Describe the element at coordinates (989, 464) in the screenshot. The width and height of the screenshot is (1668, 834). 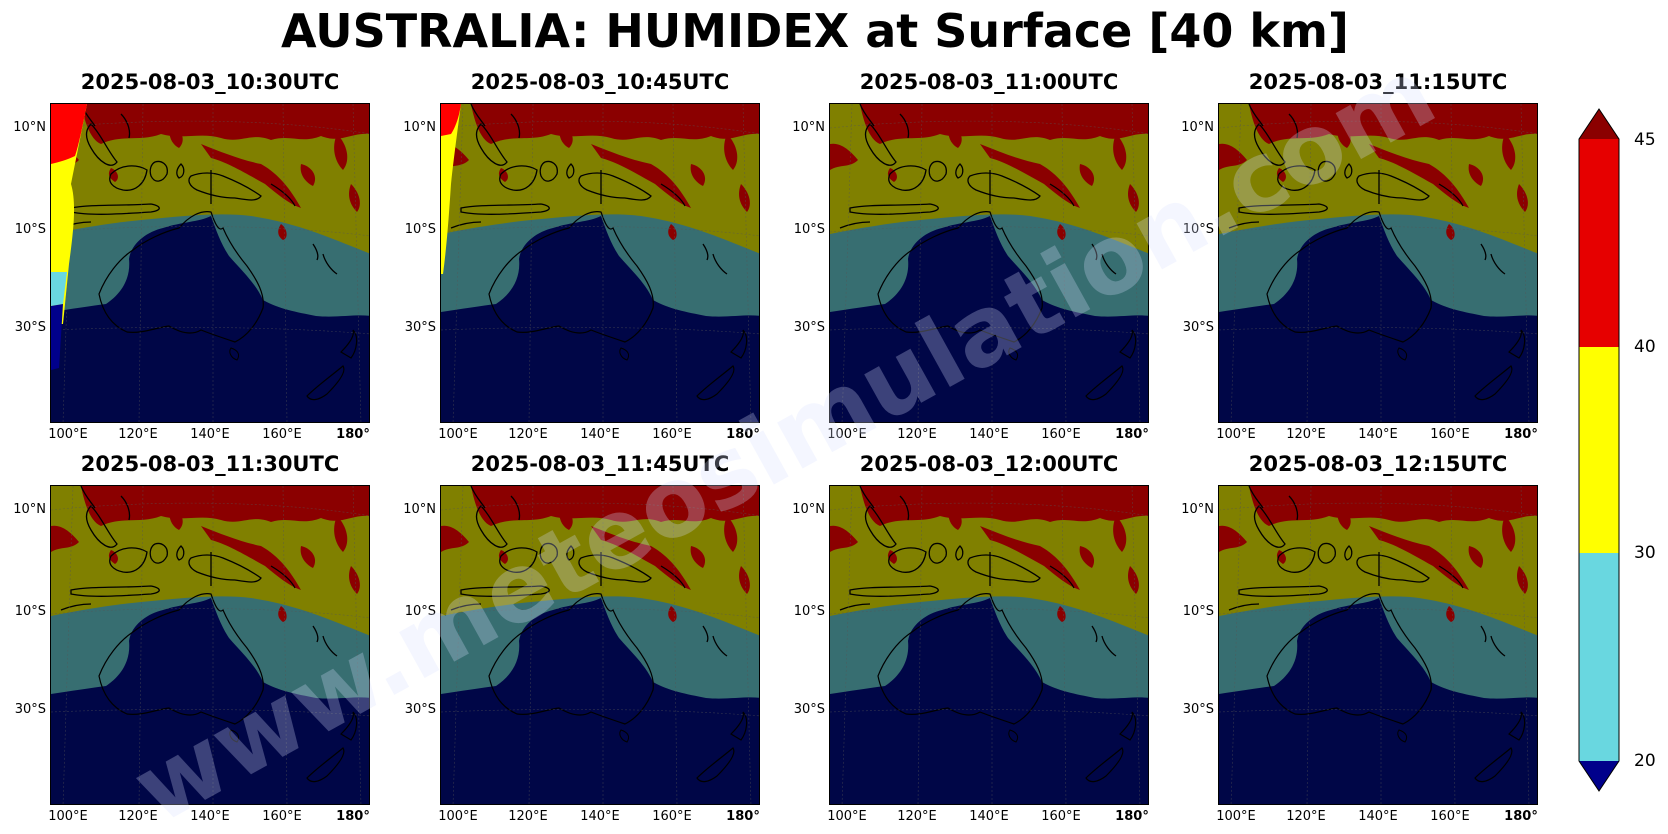
I see `panel-title: 2025-08-03_12:00UTC` at that location.